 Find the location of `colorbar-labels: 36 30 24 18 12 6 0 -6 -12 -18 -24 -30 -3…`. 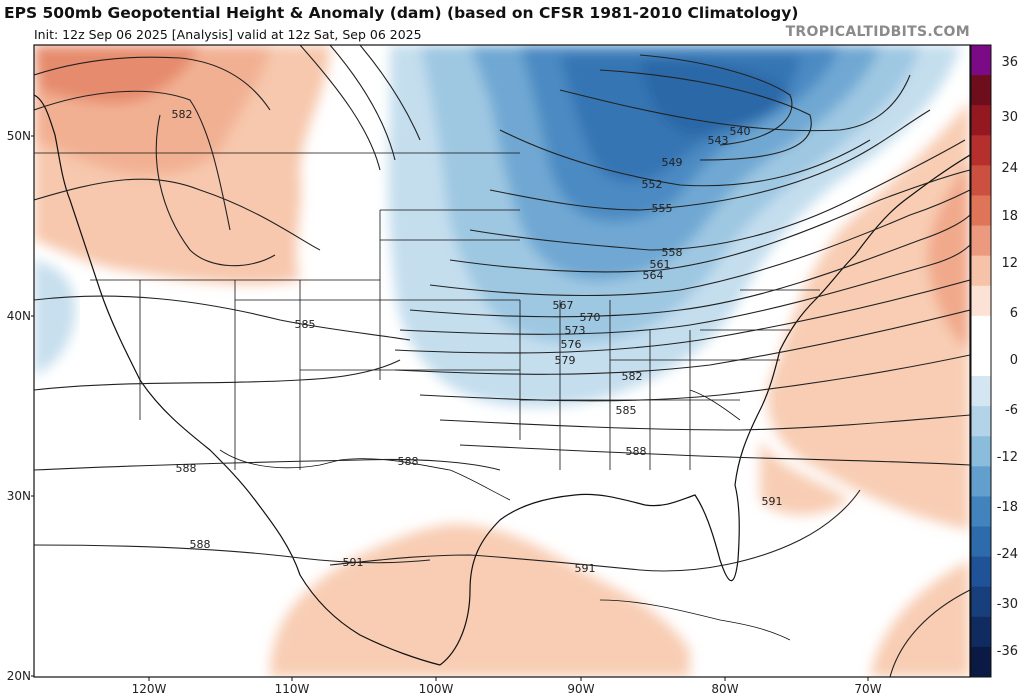

colorbar-labels: 36 30 24 18 12 6 0 -6 -12 -18 -24 -30 -3… is located at coordinates (1007, 357).